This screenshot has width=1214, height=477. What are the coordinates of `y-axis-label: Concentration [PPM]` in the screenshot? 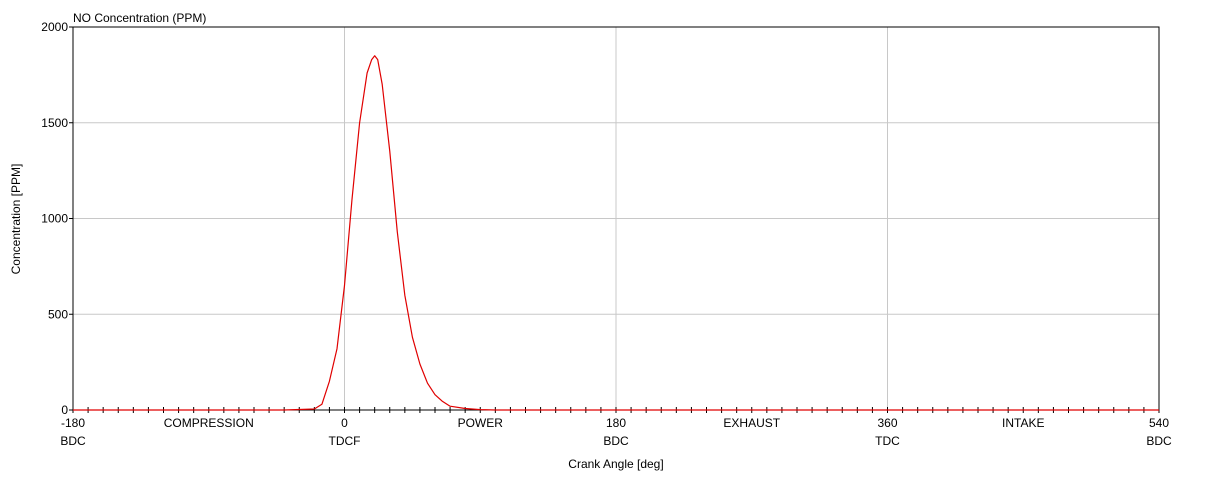 It's located at (16, 219).